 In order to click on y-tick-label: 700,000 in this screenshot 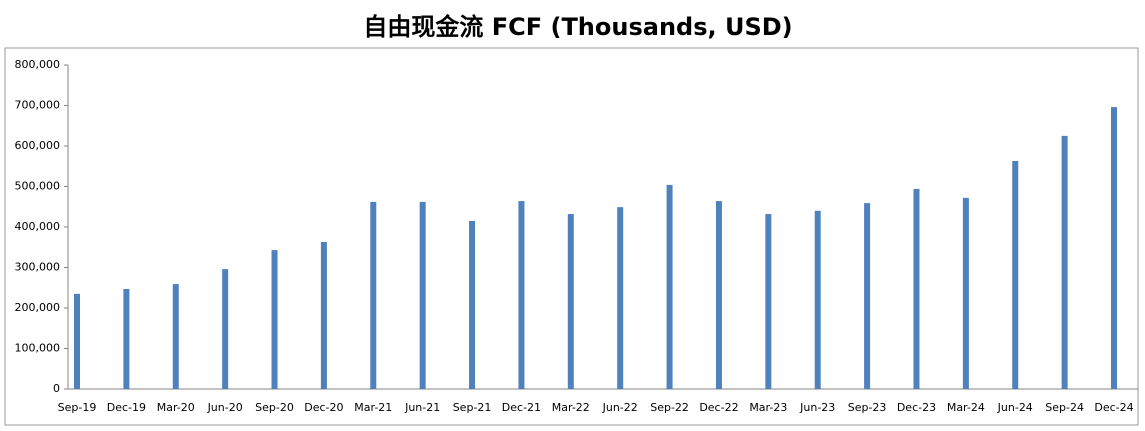, I will do `click(38, 105)`.